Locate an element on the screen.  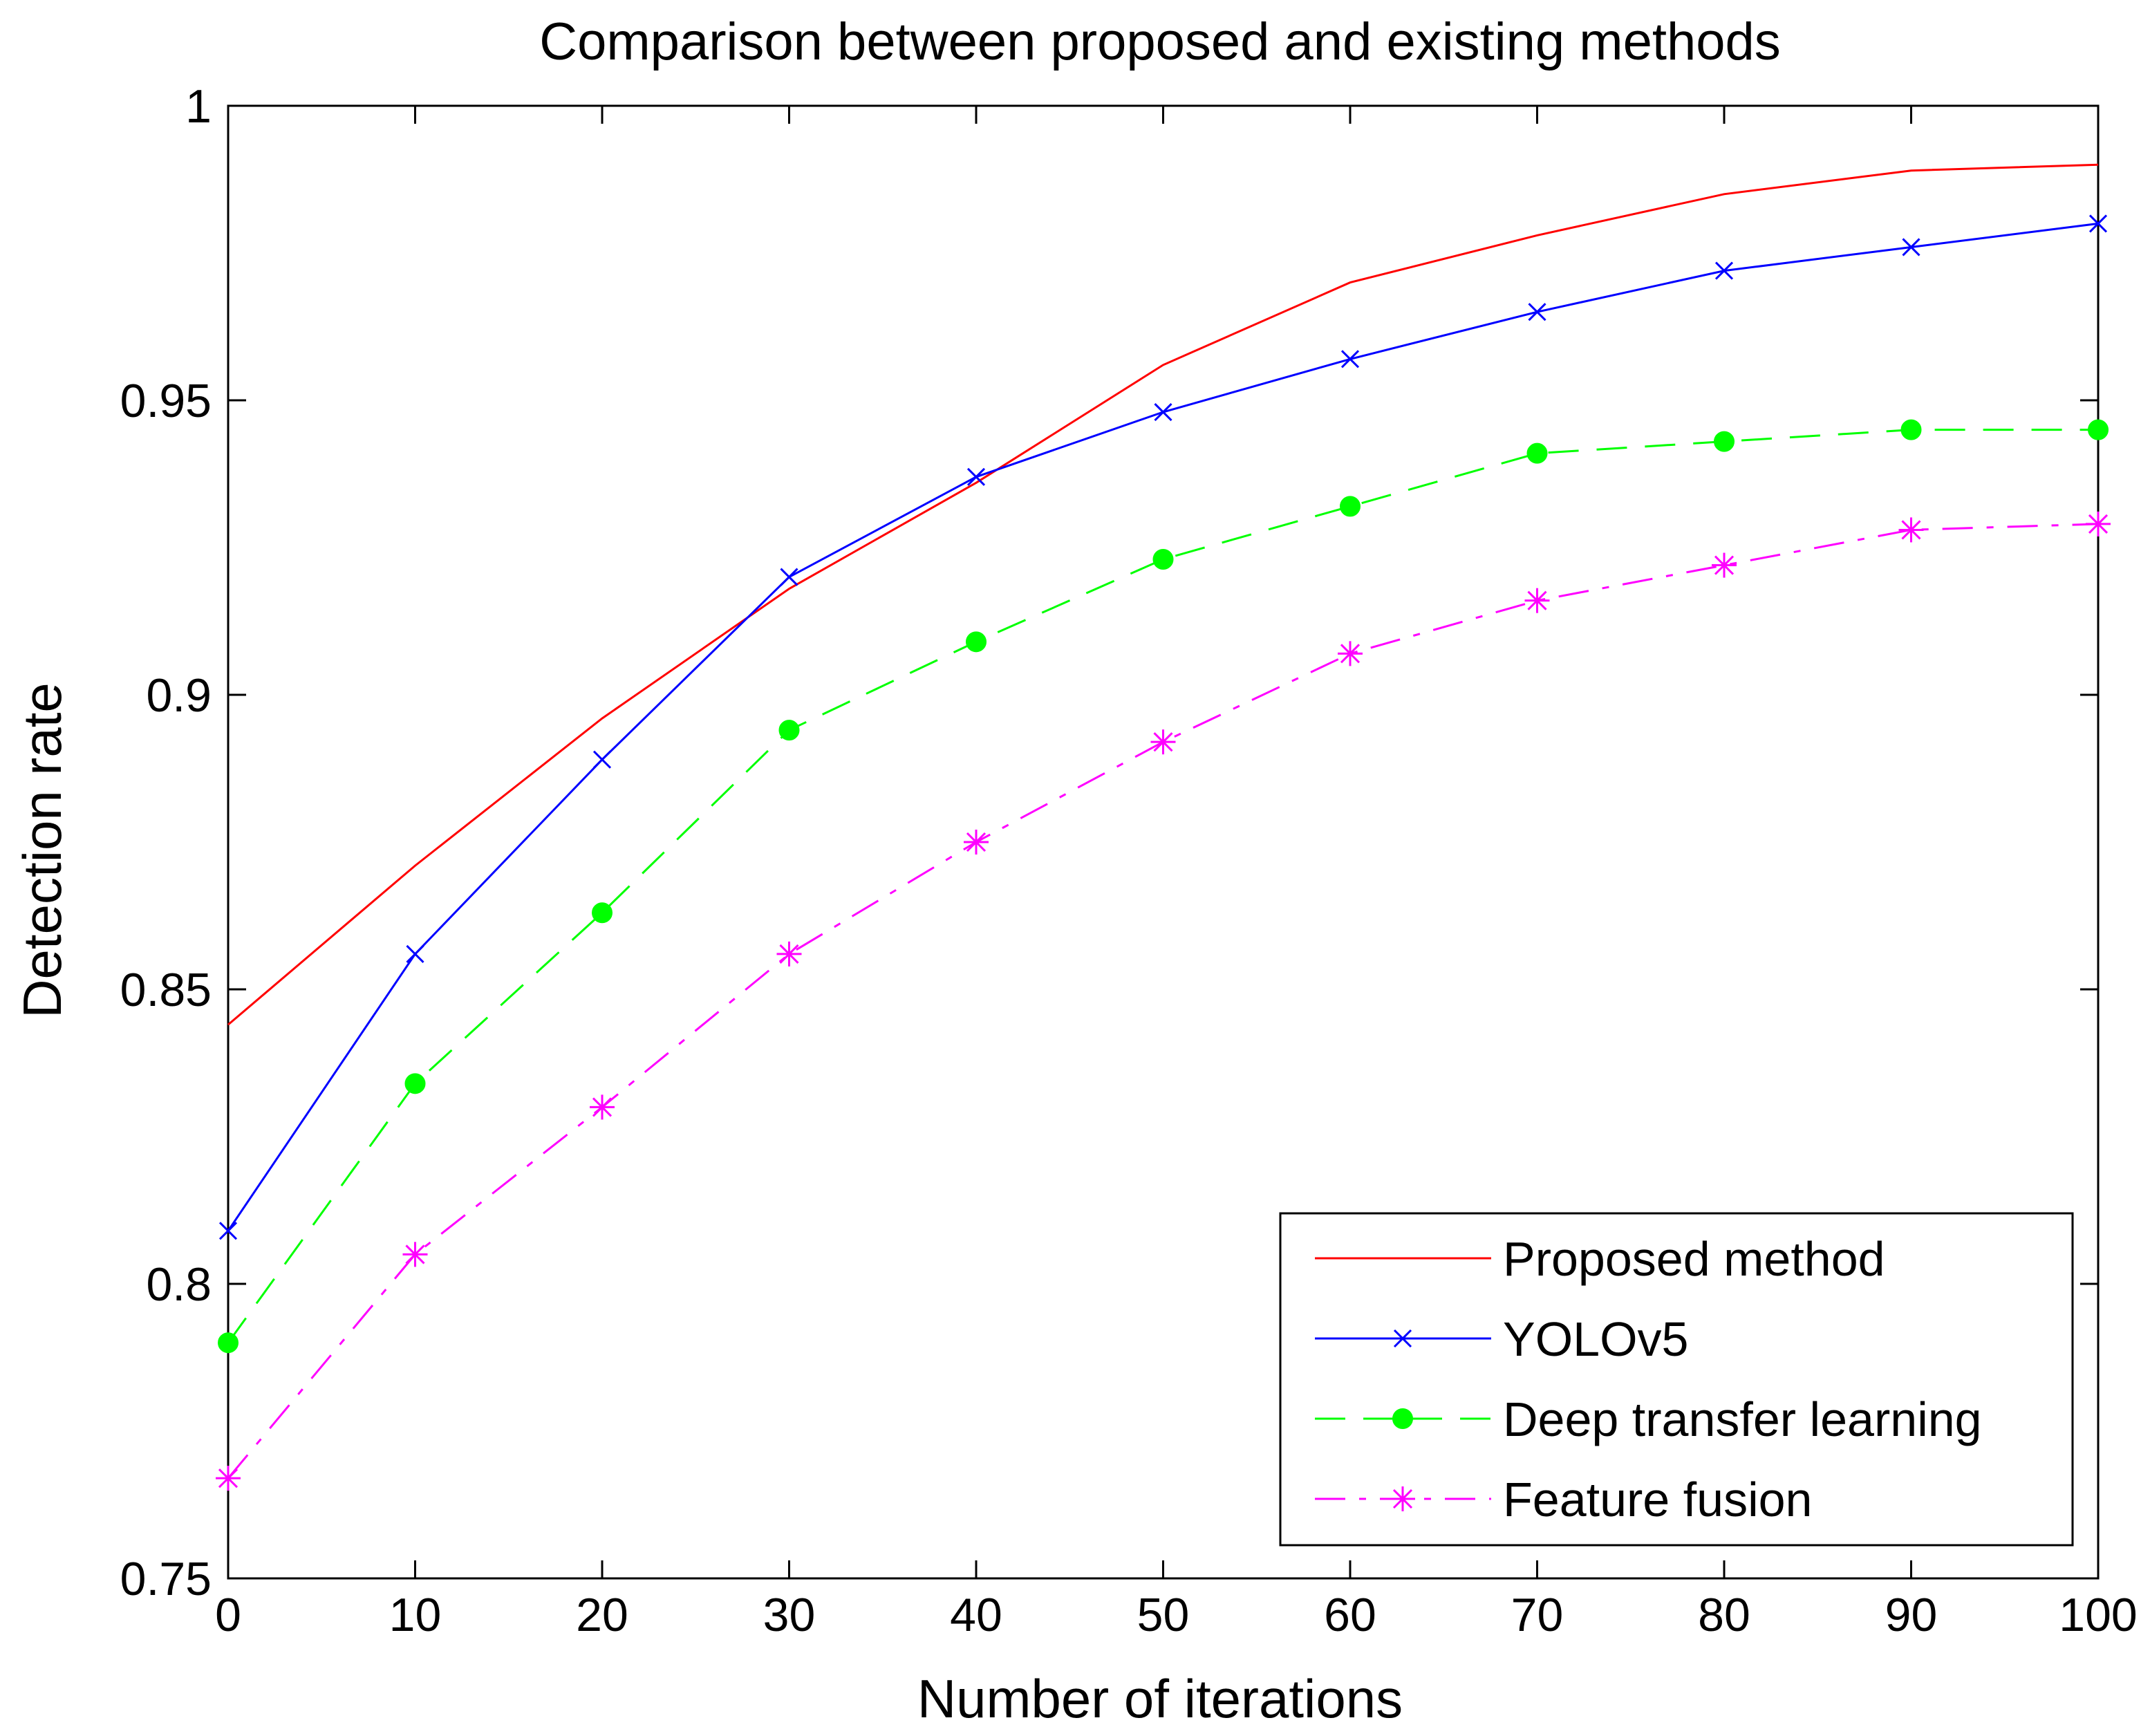
series-1-point-9-b is located at coordinates (1911, 247).